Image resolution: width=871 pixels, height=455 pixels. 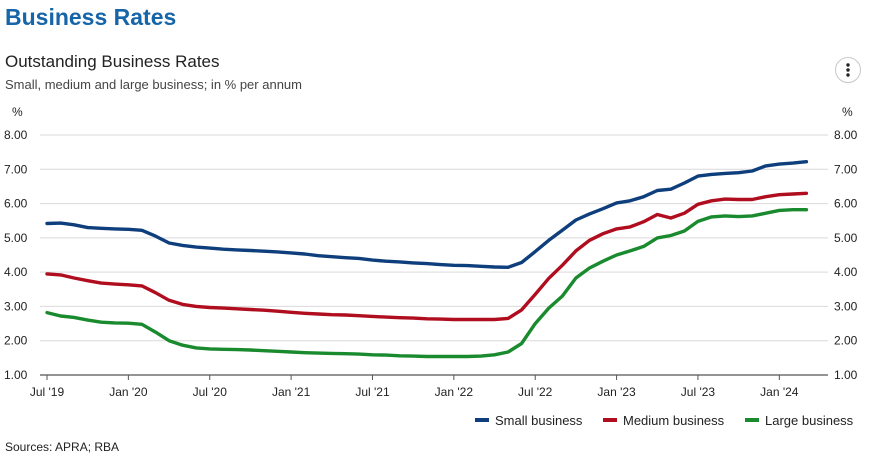 I want to click on y-tick-label-right: 8.00, so click(x=846, y=135).